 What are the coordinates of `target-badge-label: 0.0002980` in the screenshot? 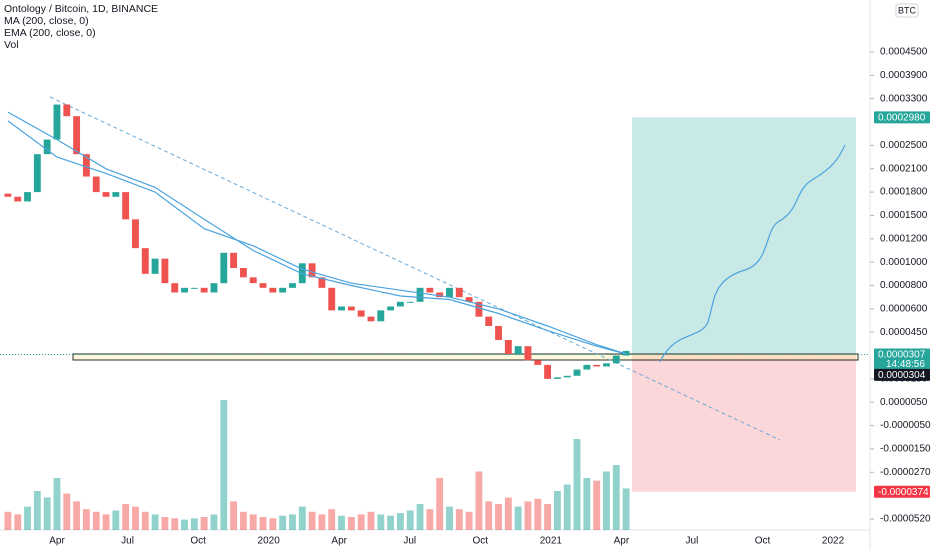 It's located at (902, 118).